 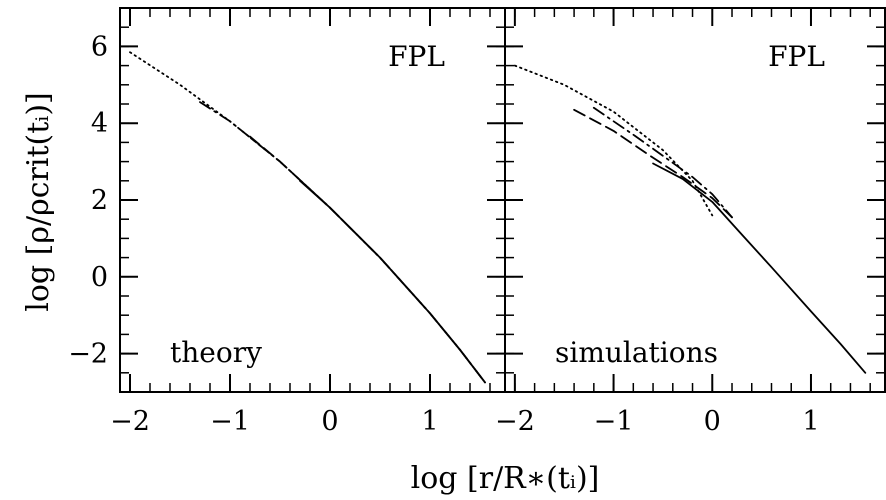 I want to click on y-tick-label: −2, so click(x=88, y=354).